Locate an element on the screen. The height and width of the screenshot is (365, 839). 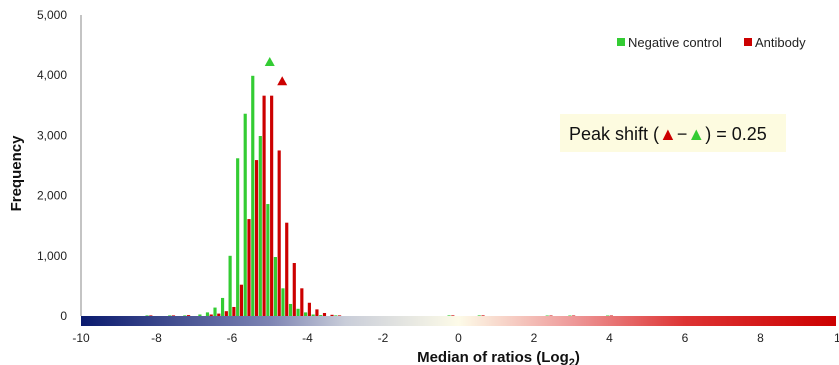
peak-marker-antibody is located at coordinates (282, 81).